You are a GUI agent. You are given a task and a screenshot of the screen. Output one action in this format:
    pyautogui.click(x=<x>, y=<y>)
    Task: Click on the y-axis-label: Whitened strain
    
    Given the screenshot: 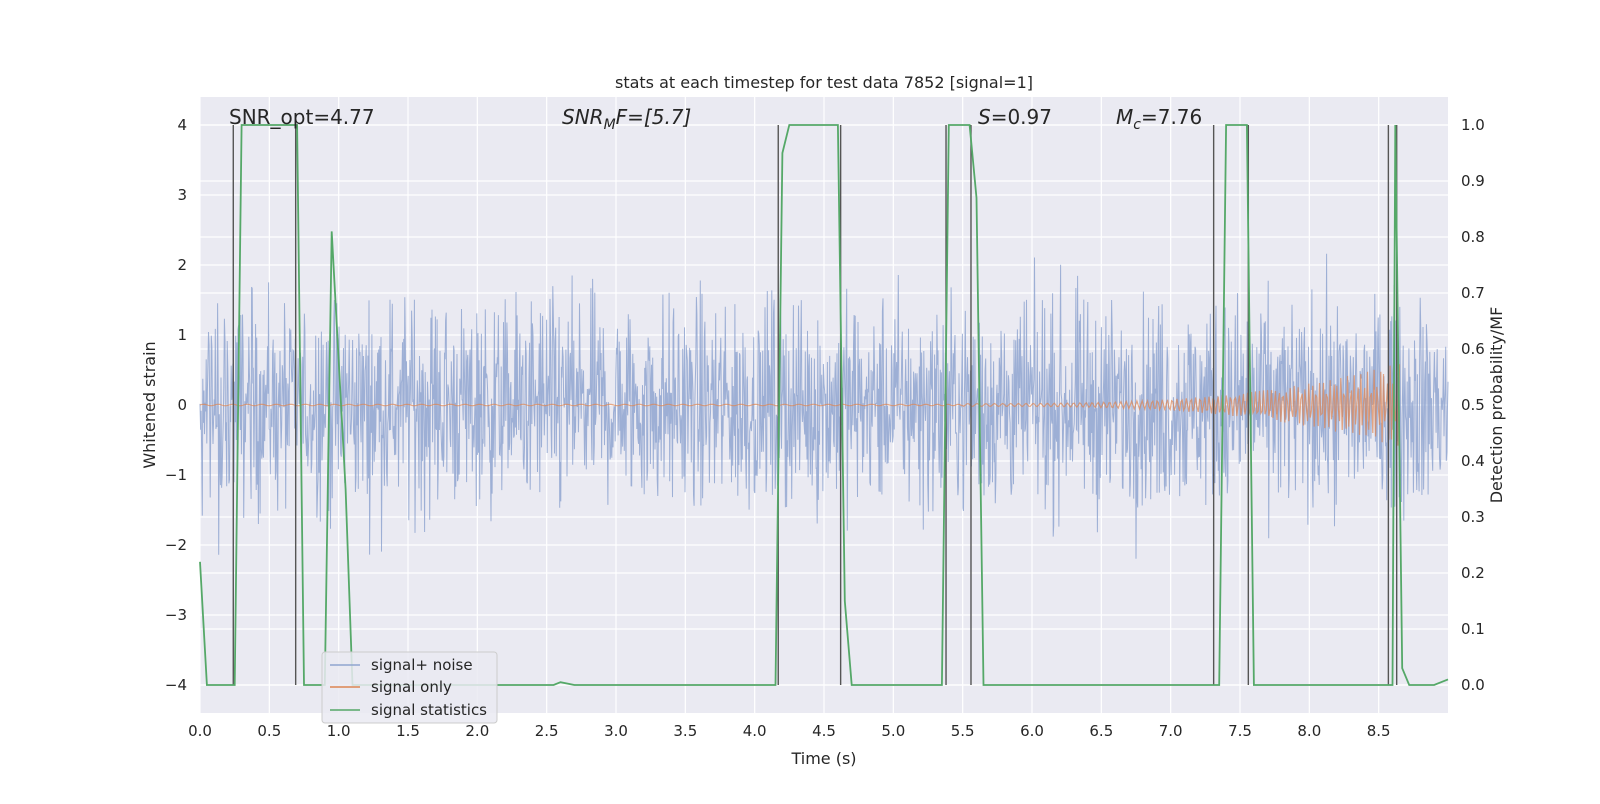 What is the action you would take?
    pyautogui.click(x=149, y=404)
    